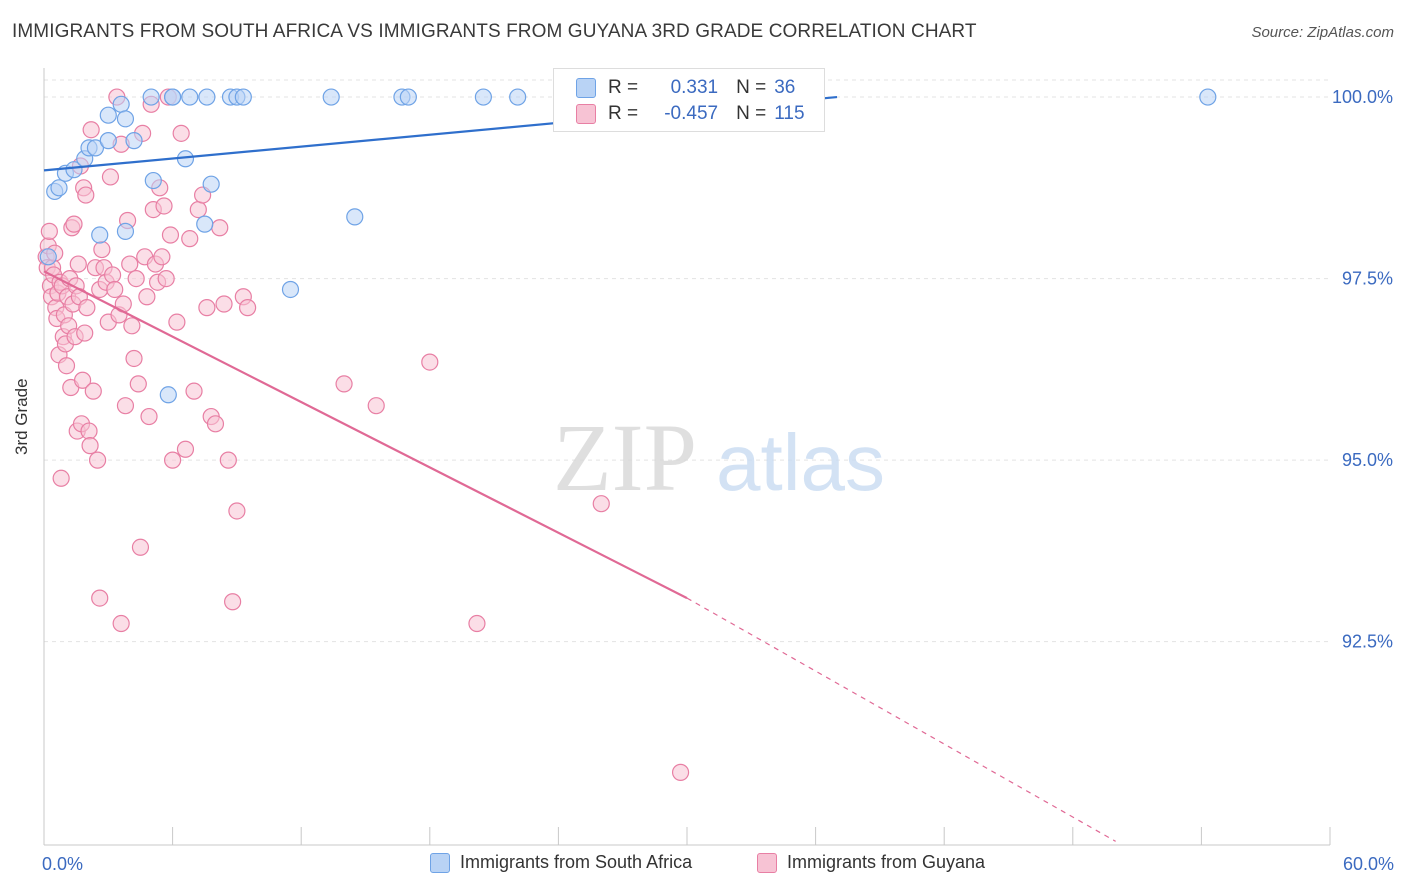 The width and height of the screenshot is (1406, 892). Describe the element at coordinates (625, 457) in the screenshot. I see `watermark-zip: ZIP` at that location.